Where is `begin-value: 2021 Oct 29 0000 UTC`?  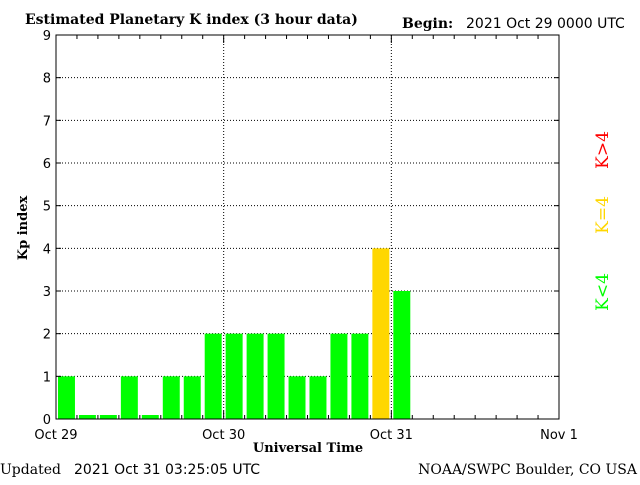
begin-value: 2021 Oct 29 0000 UTC is located at coordinates (545, 24).